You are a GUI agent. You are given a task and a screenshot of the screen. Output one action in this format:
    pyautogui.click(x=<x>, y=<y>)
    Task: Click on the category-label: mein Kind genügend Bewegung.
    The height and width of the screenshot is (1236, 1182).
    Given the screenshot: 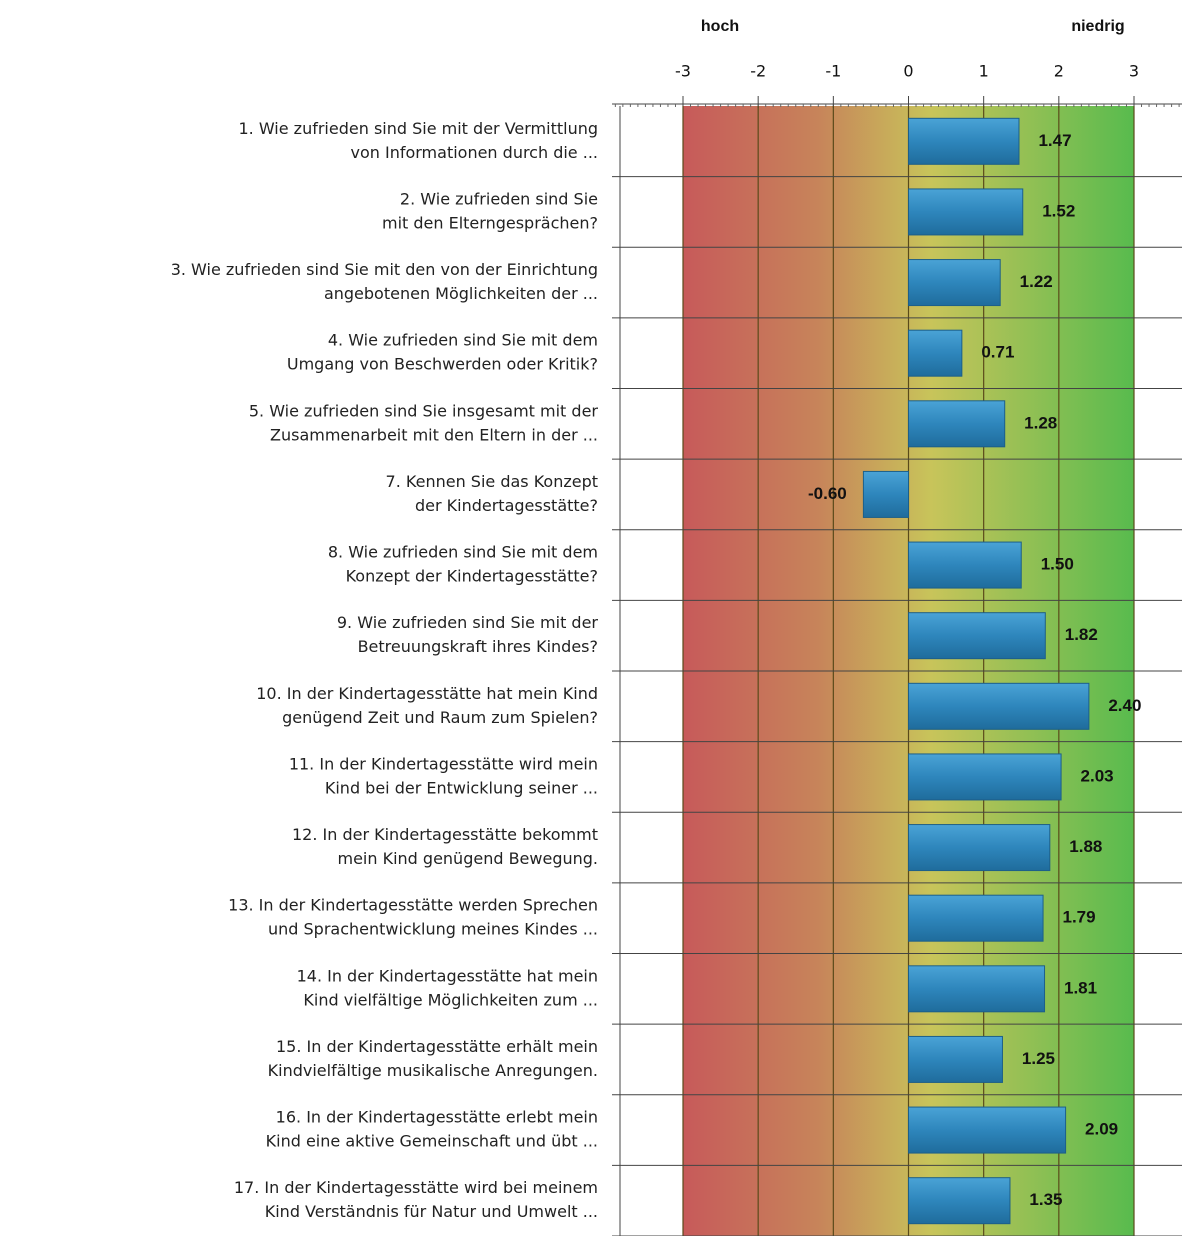 What is the action you would take?
    pyautogui.click(x=467, y=858)
    